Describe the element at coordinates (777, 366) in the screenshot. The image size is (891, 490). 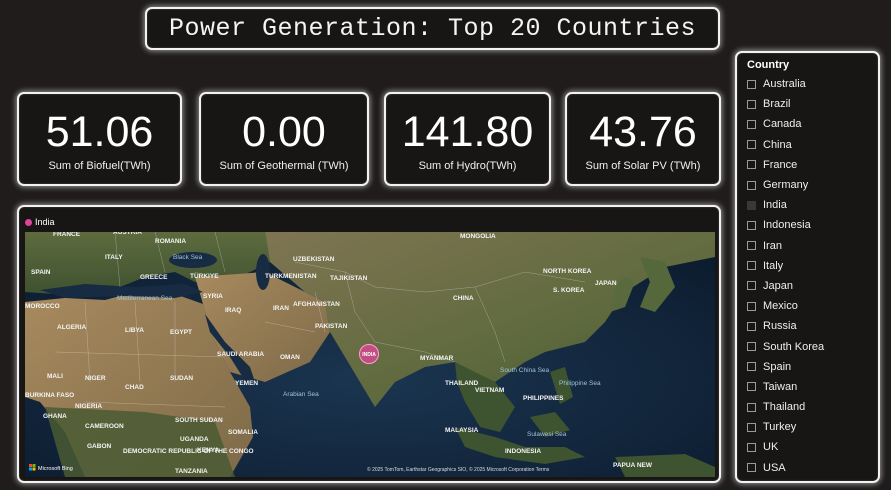
I see `slicer-option-label: Spain` at that location.